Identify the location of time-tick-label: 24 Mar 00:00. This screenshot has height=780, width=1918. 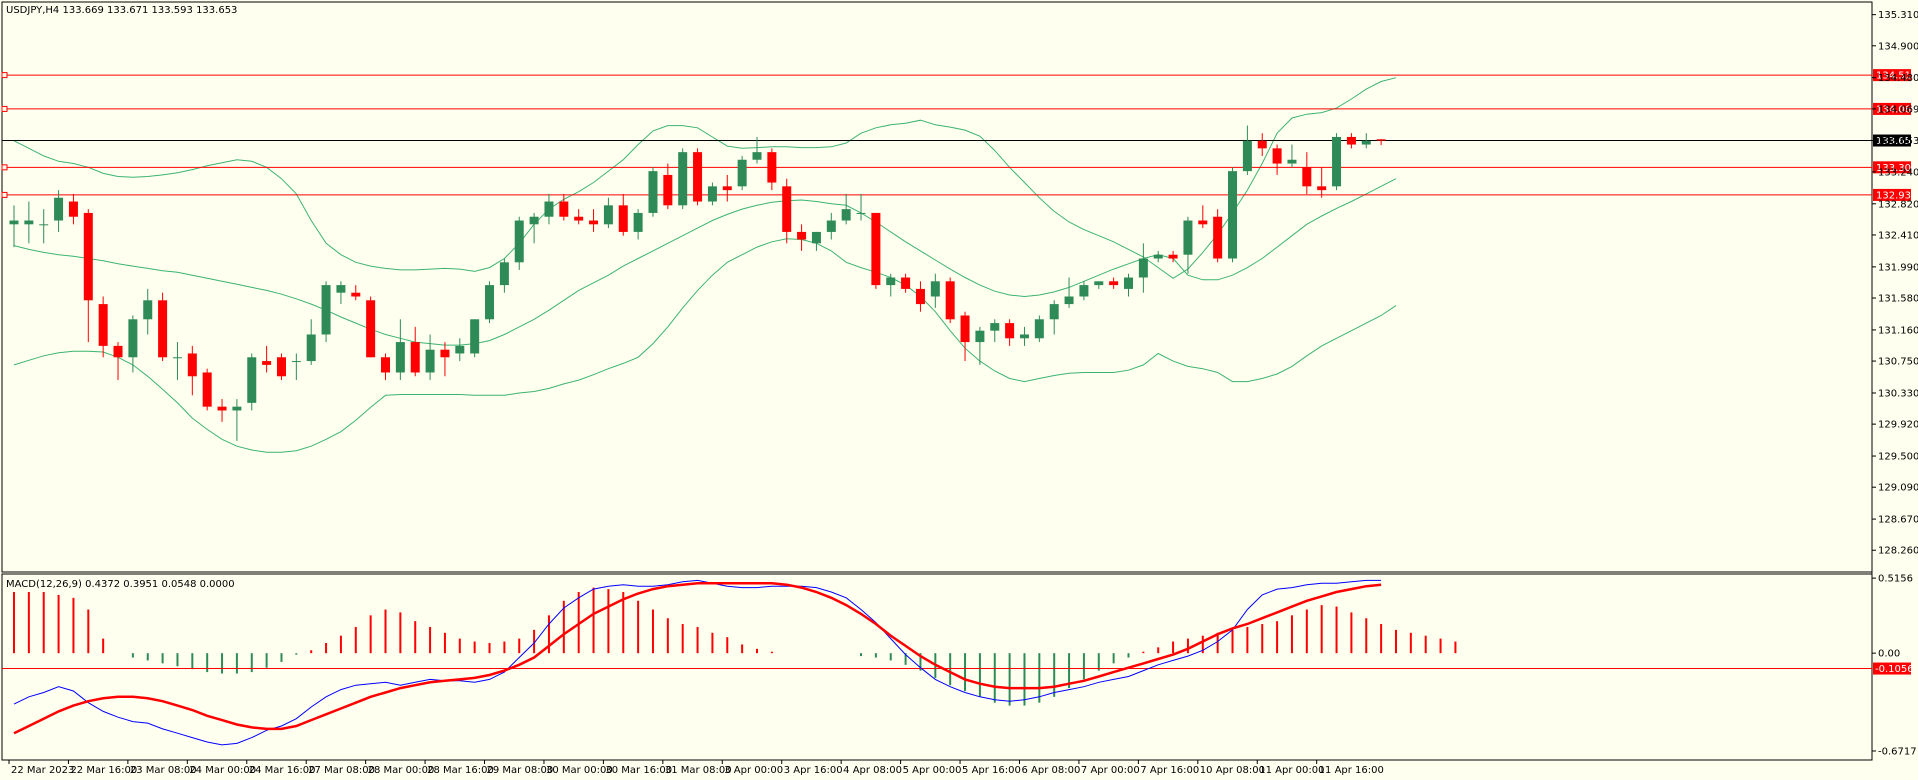
(222, 770).